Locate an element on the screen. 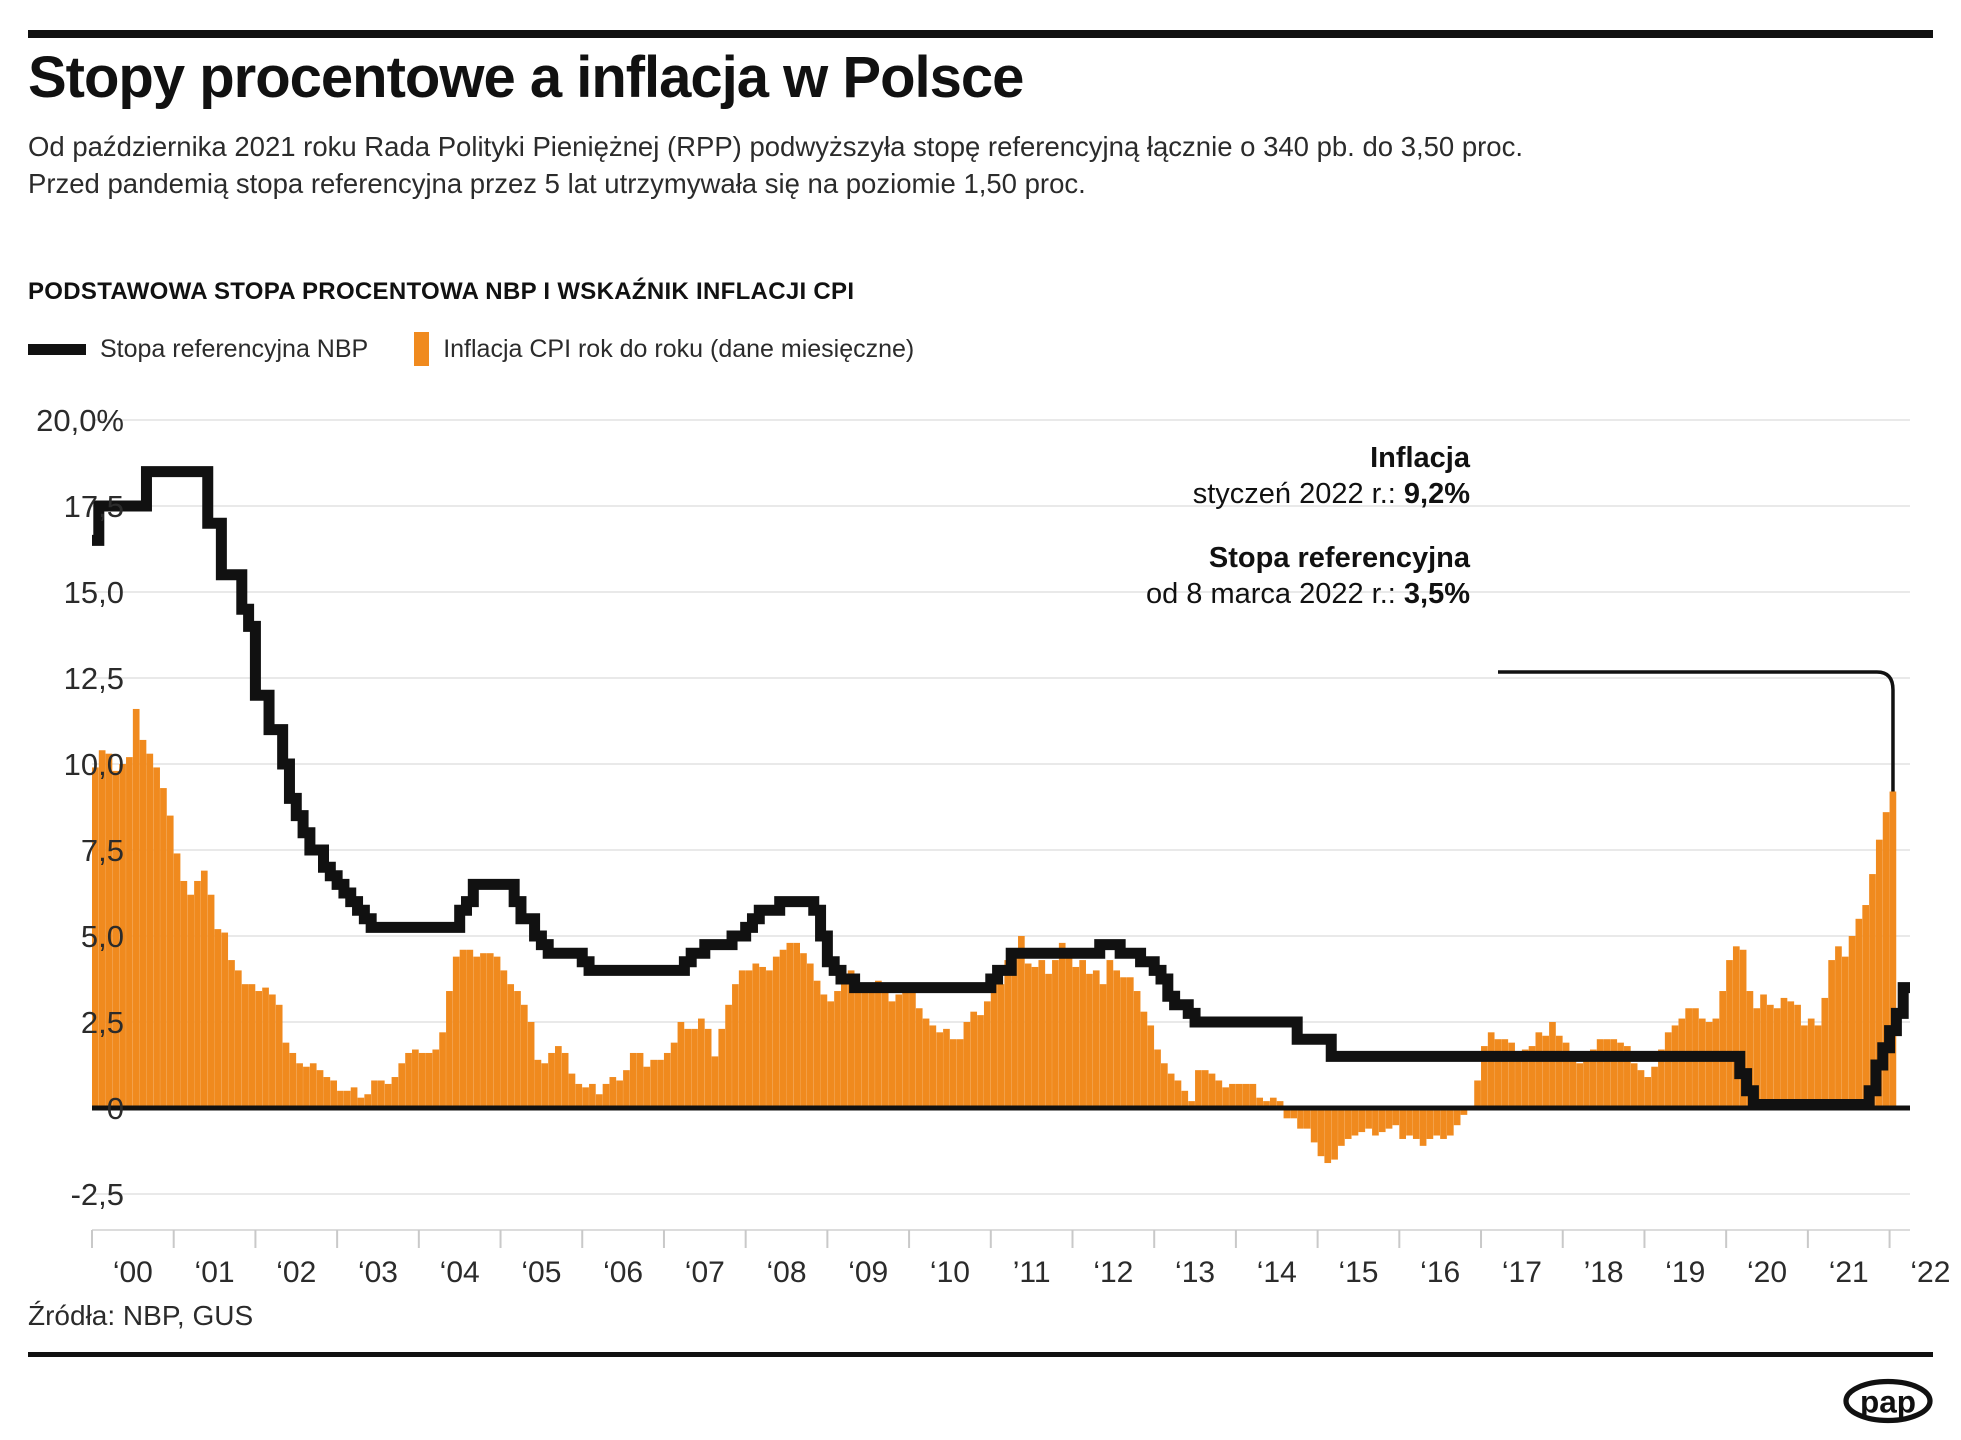  x-tick-label: ‘15 is located at coordinates (1358, 1272).